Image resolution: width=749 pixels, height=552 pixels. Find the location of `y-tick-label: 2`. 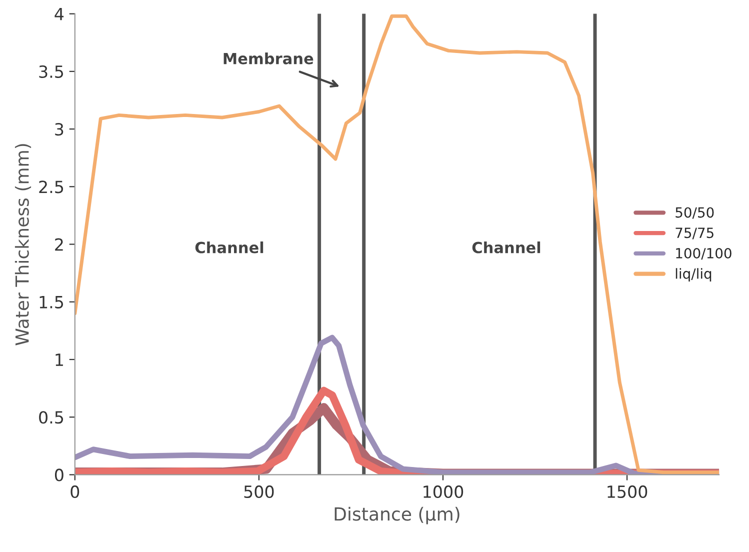

y-tick-label: 2 is located at coordinates (59, 244).